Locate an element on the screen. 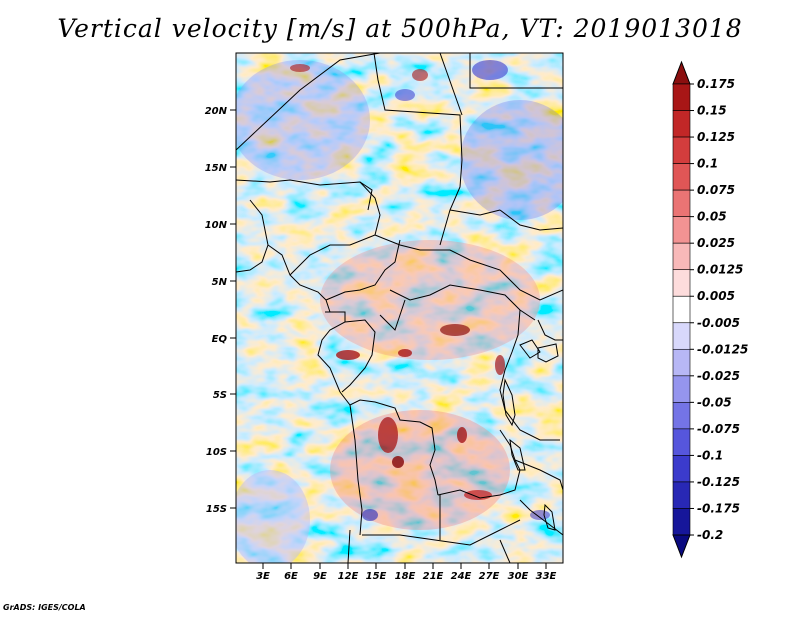  colorbar-label: -0.075 is located at coordinates (718, 429).